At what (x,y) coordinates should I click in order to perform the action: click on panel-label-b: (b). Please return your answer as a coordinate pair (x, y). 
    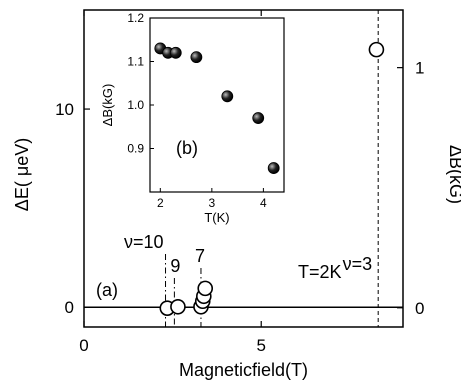
    Looking at the image, I should click on (187, 148).